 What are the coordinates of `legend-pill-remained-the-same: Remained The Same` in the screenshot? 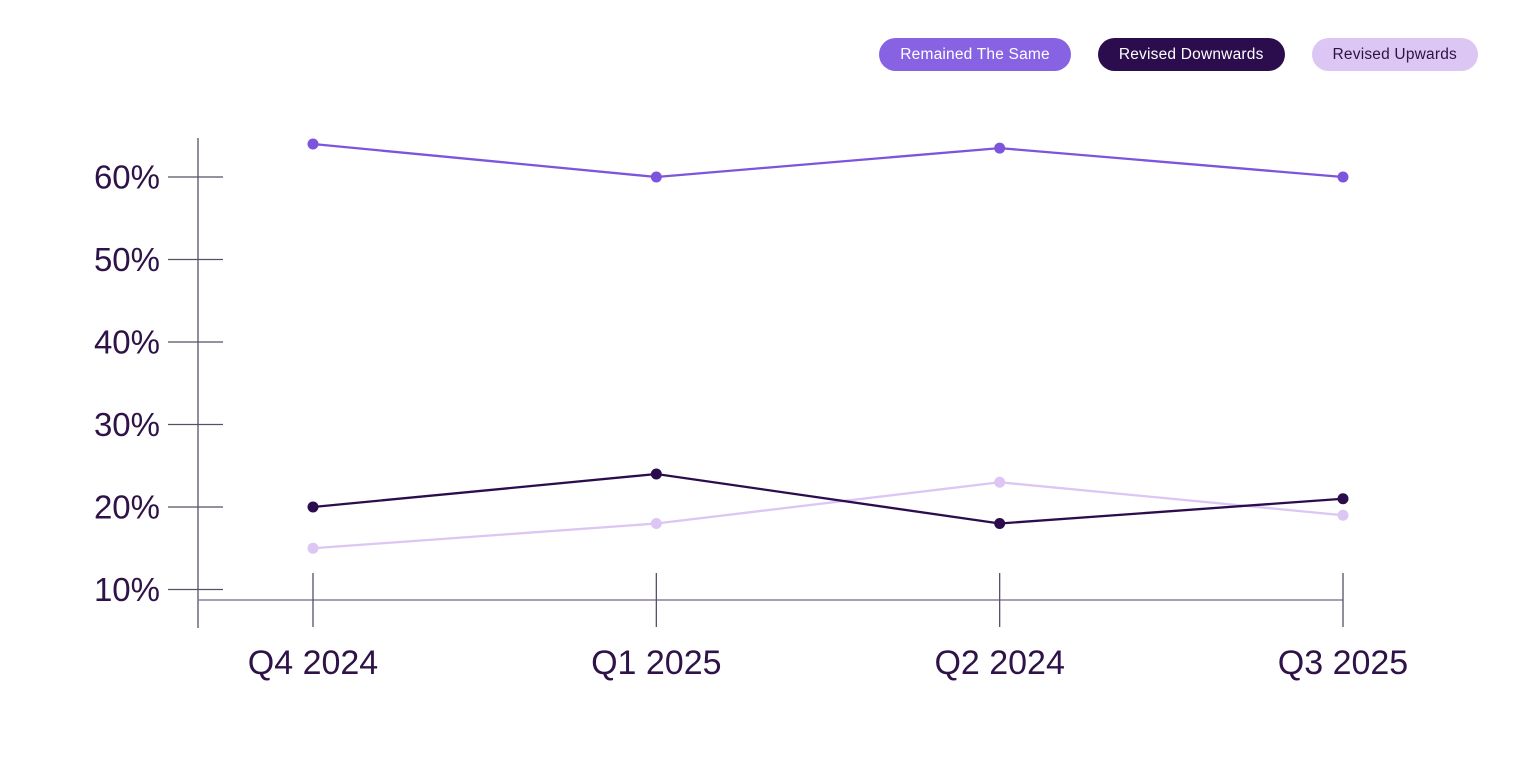 It's located at (975, 54).